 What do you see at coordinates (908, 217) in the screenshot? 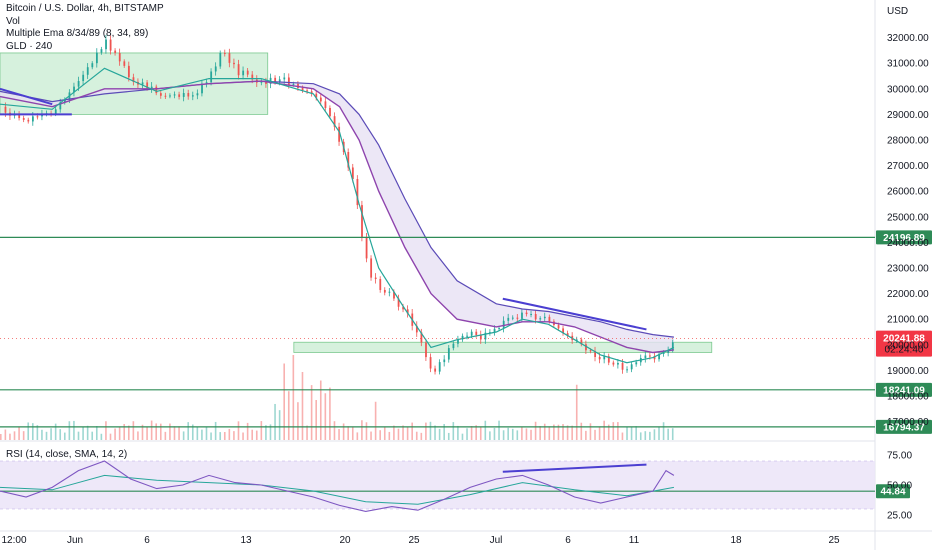
I see `price-tick-label: 25000.00` at bounding box center [908, 217].